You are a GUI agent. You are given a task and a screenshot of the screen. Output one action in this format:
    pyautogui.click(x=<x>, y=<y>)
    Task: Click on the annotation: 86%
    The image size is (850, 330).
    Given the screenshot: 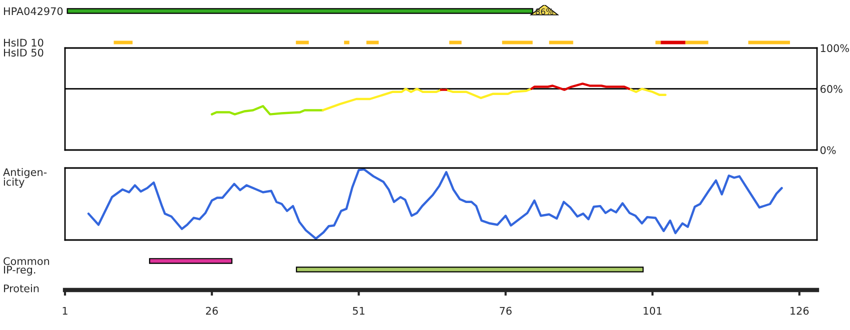 What is the action you would take?
    pyautogui.click(x=545, y=11)
    